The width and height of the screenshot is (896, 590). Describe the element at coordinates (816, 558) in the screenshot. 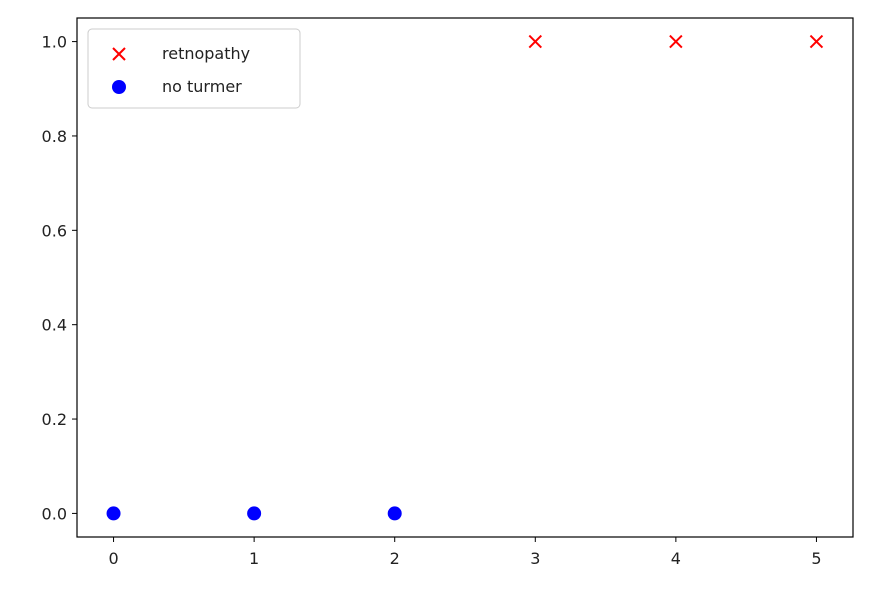

I see `x-tick-label: 5` at that location.